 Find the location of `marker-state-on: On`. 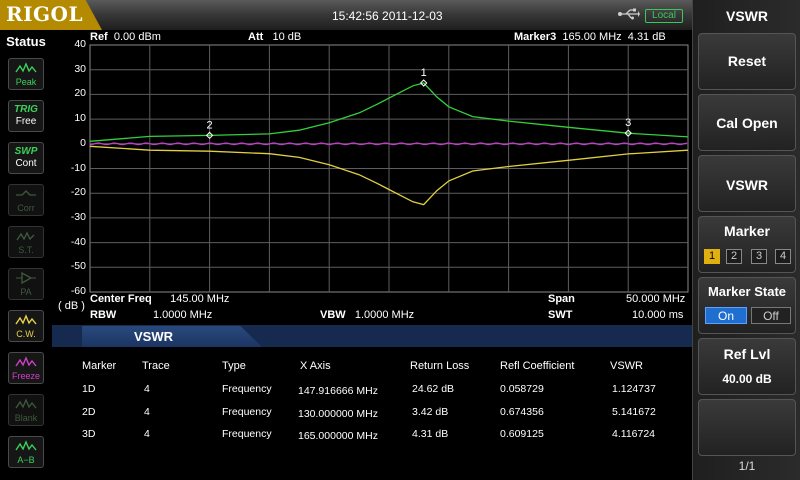

marker-state-on: On is located at coordinates (726, 315).